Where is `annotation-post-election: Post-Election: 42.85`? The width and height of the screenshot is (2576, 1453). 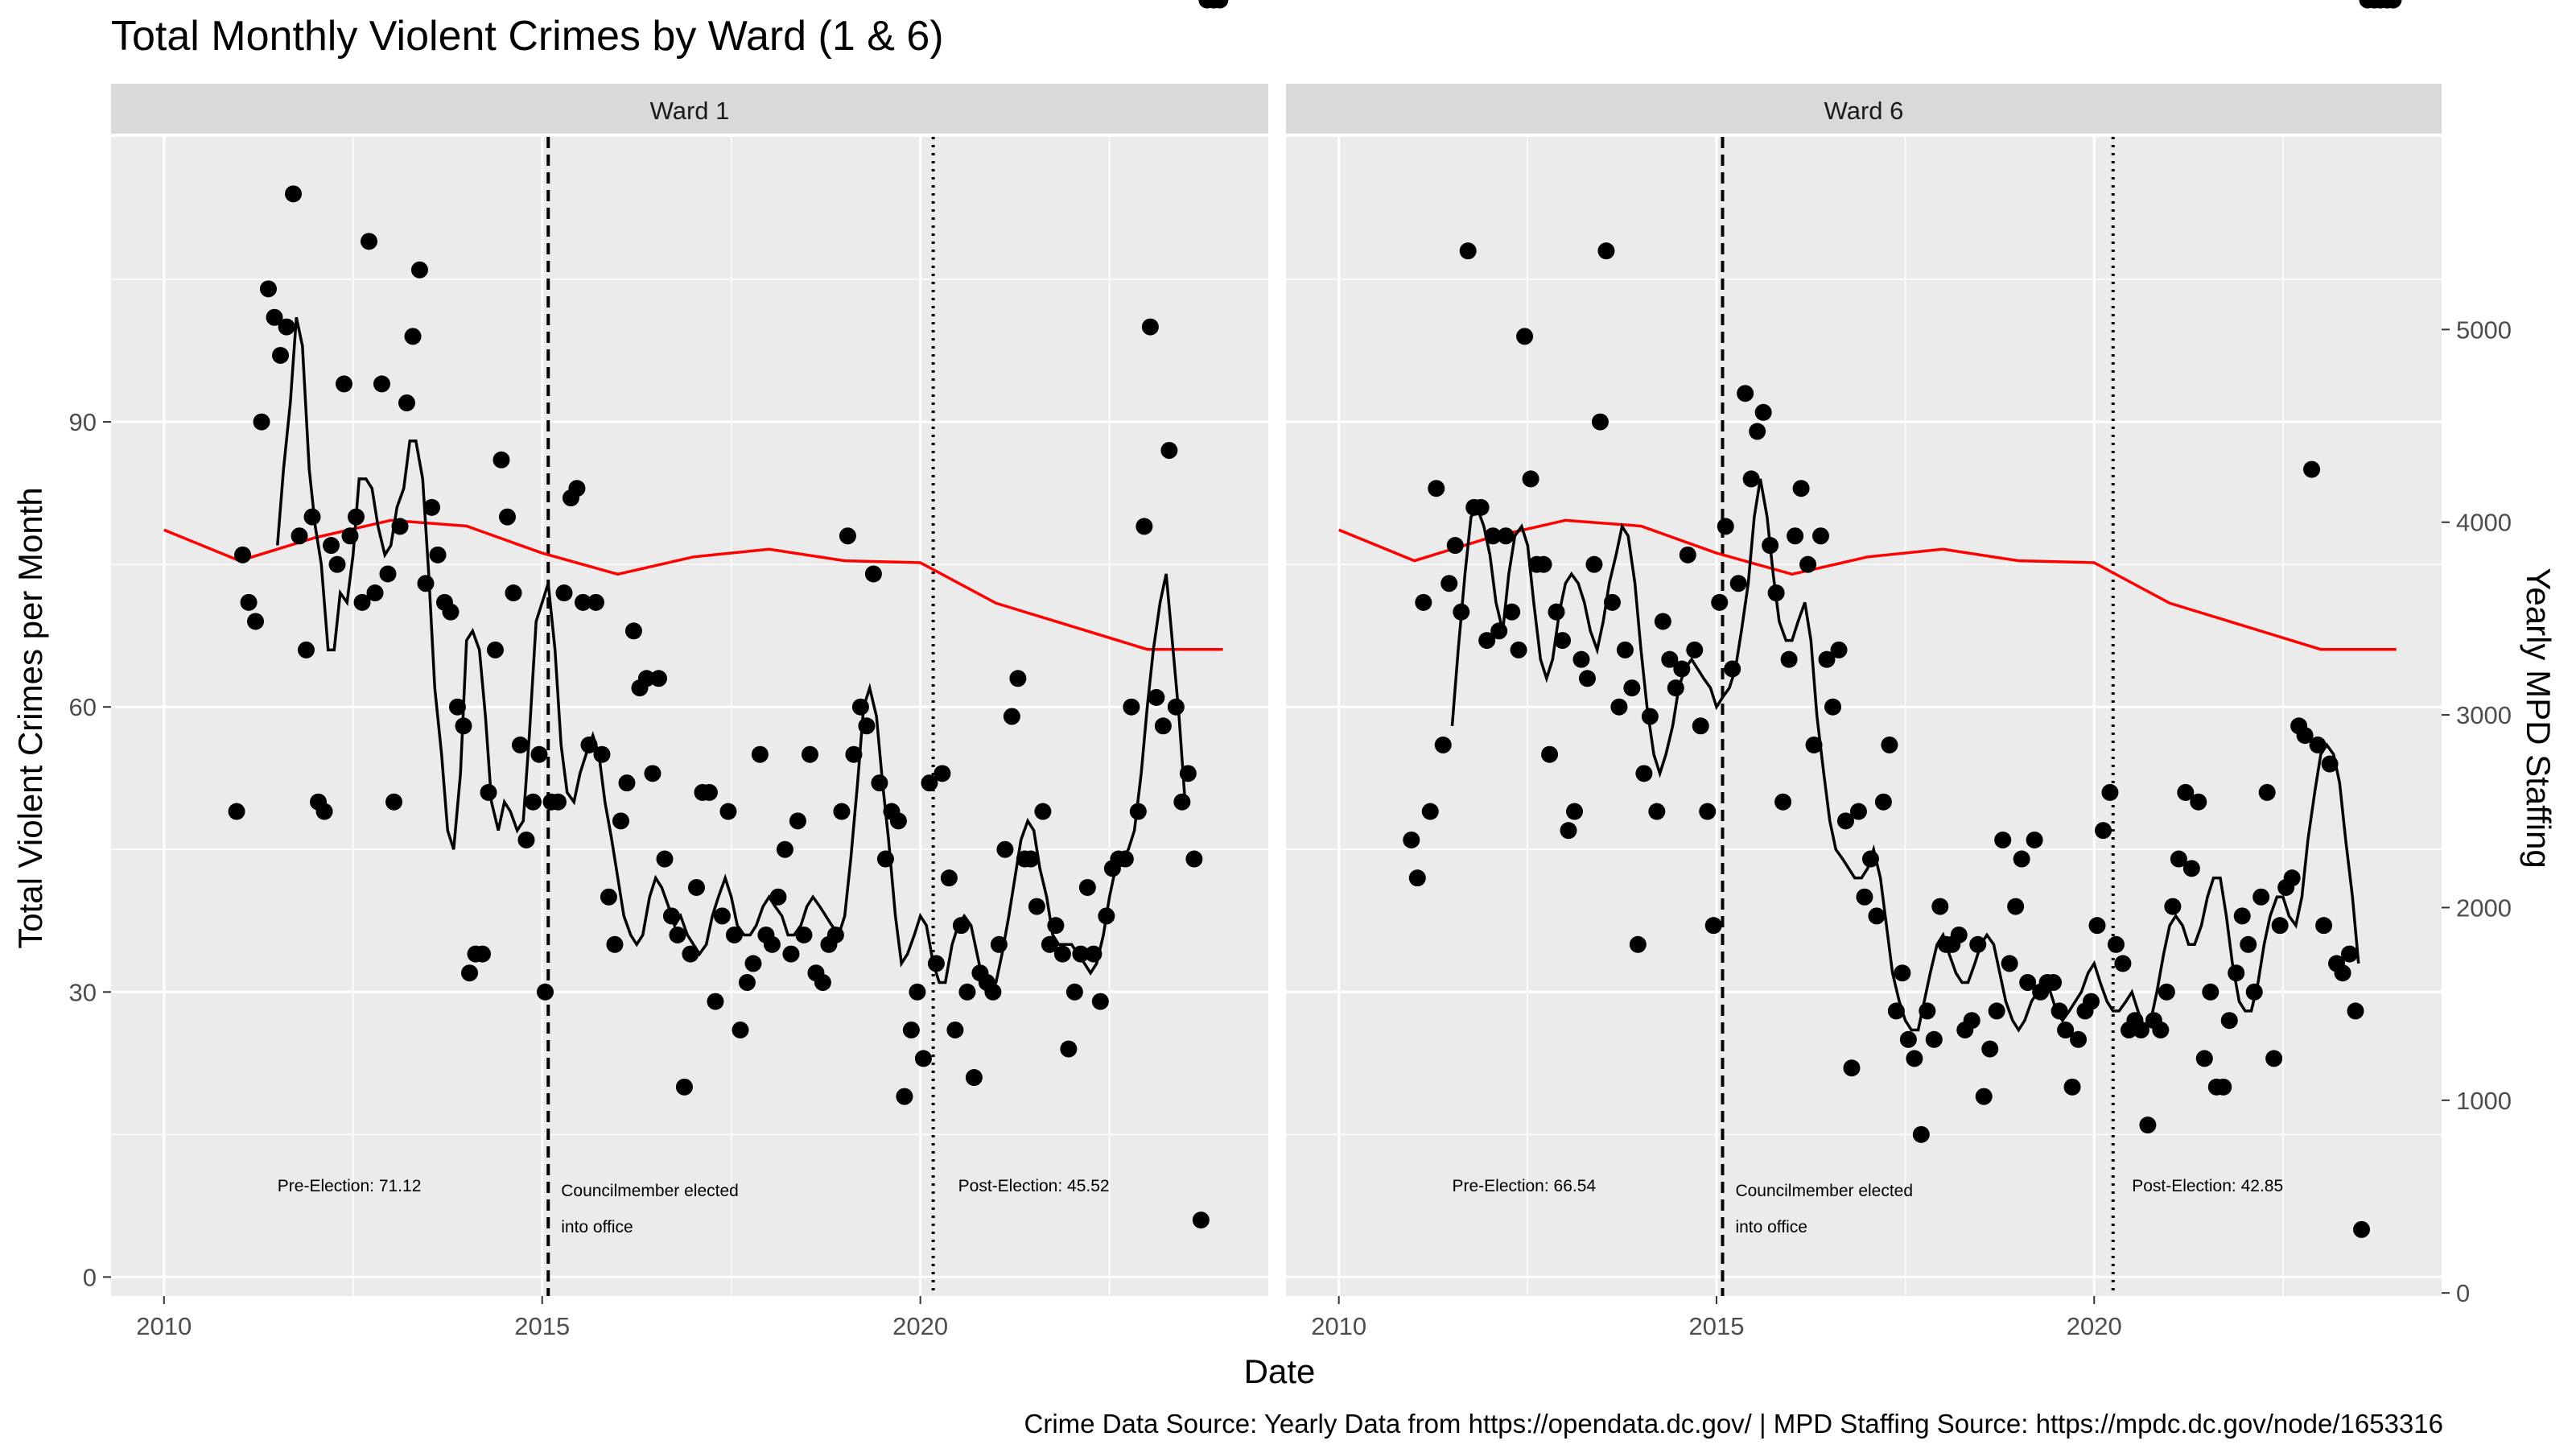 annotation-post-election: Post-Election: 42.85 is located at coordinates (2207, 1186).